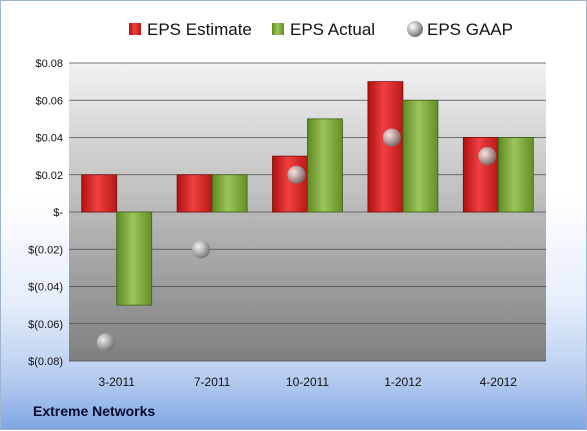 Image resolution: width=587 pixels, height=431 pixels. I want to click on legend: EPS Estimate EPS Actual EPS GAAP, so click(321, 29).